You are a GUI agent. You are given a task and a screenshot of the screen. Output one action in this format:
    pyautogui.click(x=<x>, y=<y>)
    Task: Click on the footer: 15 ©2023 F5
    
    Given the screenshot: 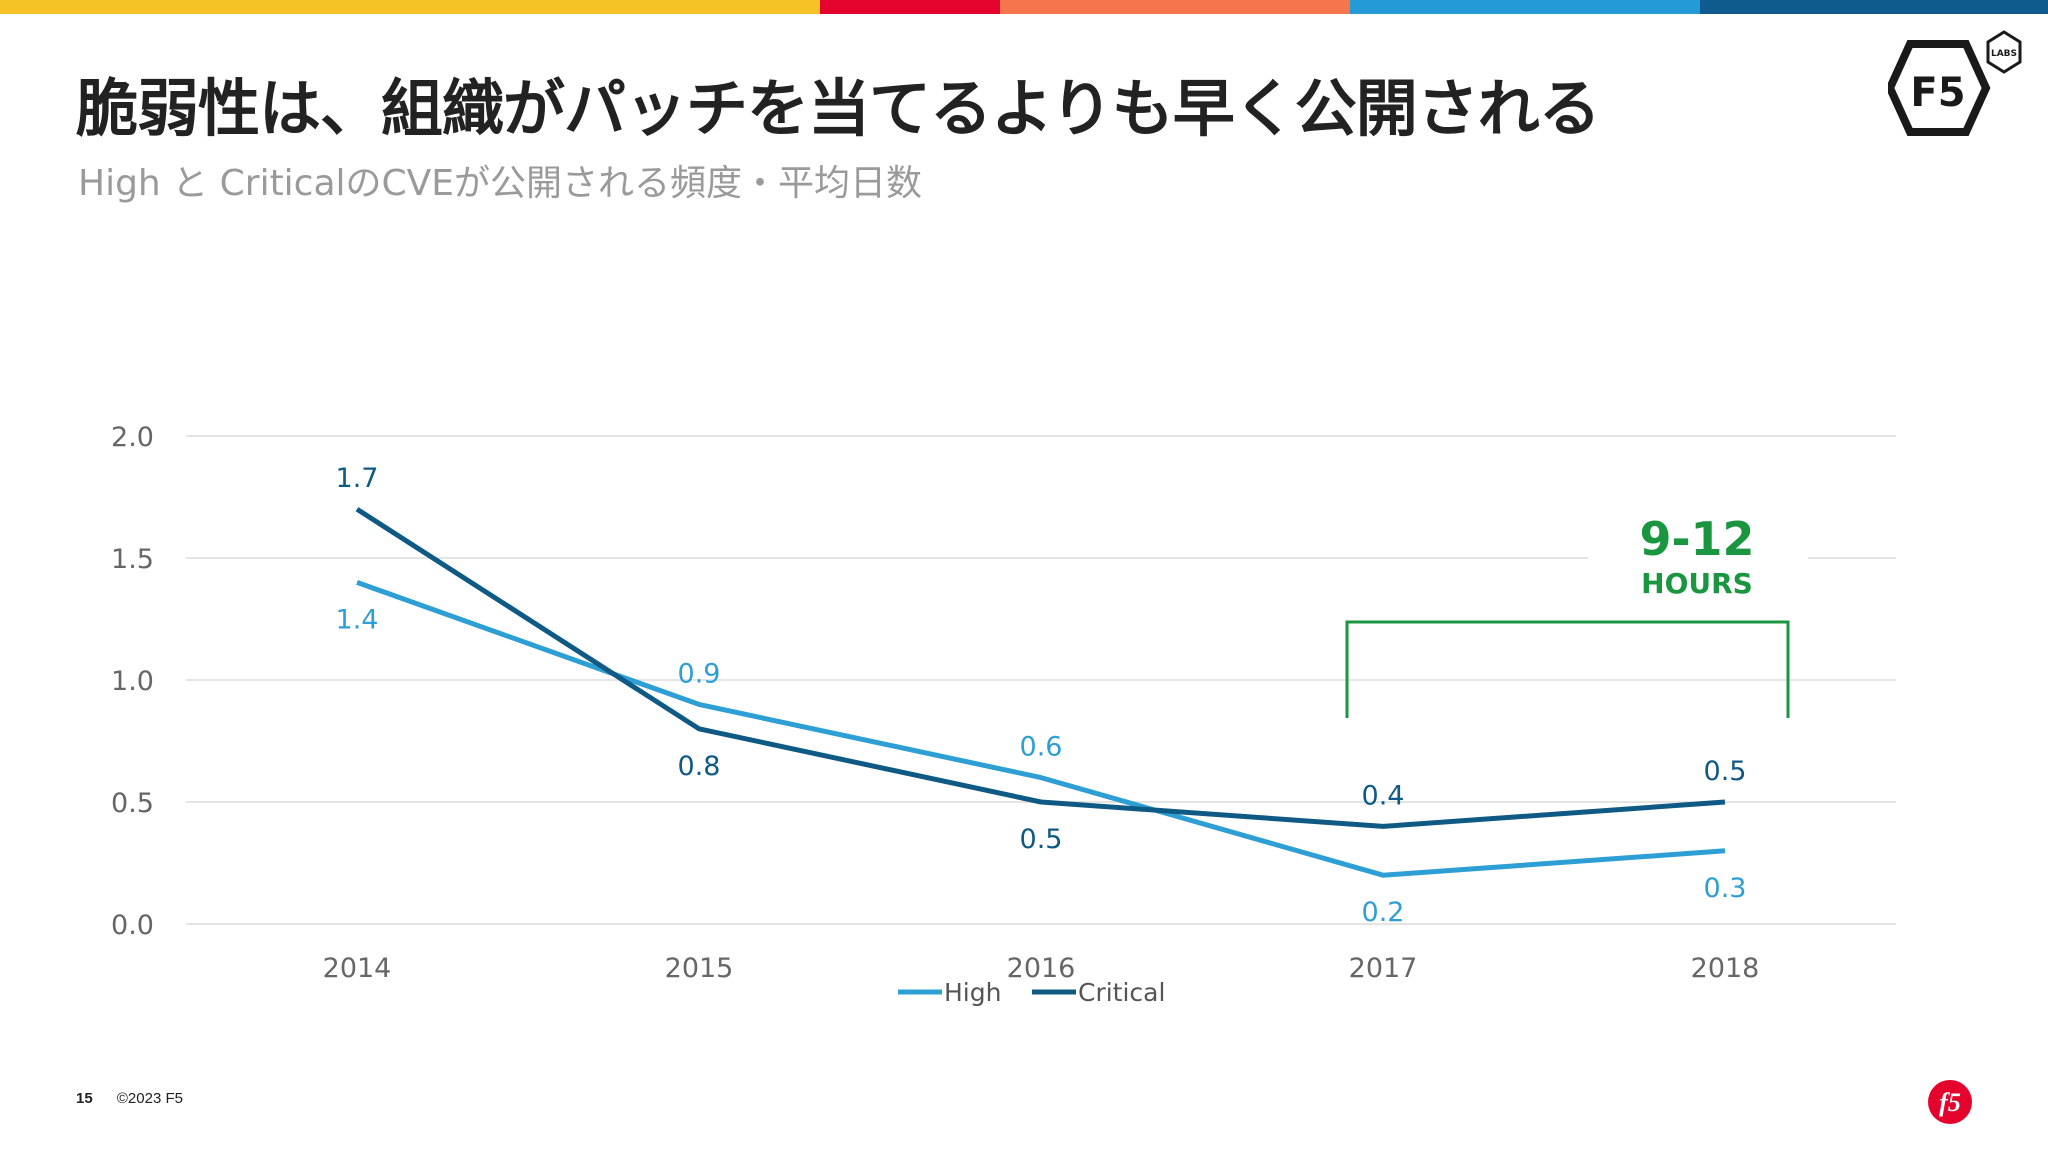 What is the action you would take?
    pyautogui.click(x=129, y=1098)
    